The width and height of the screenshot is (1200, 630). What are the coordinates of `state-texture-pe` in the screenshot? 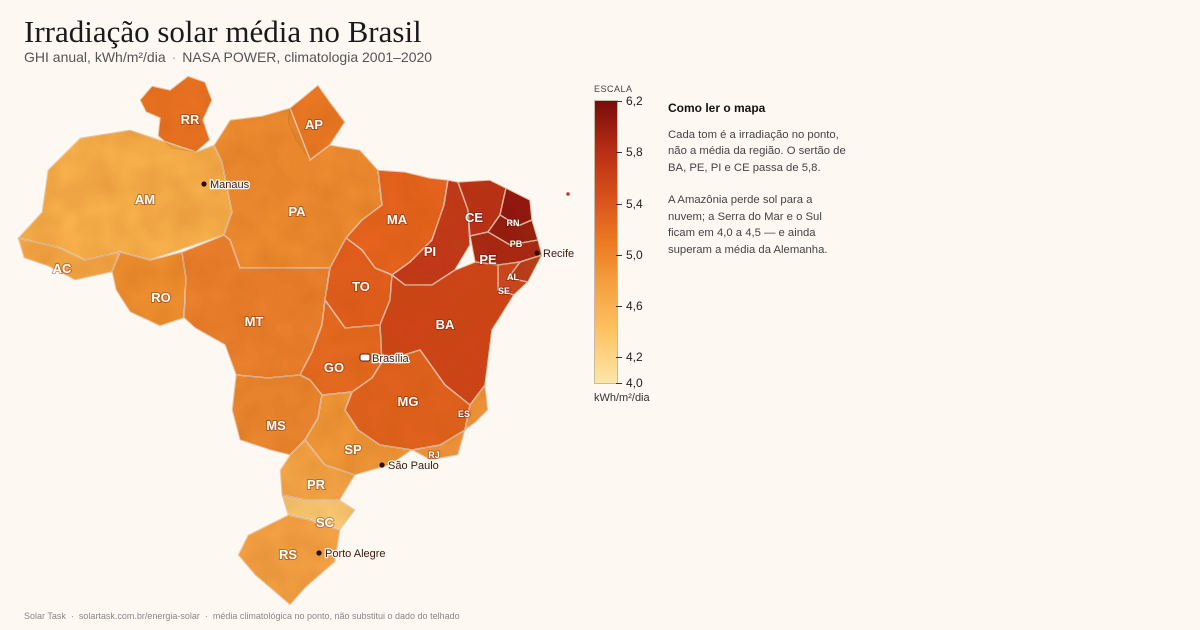 It's located at (506, 248).